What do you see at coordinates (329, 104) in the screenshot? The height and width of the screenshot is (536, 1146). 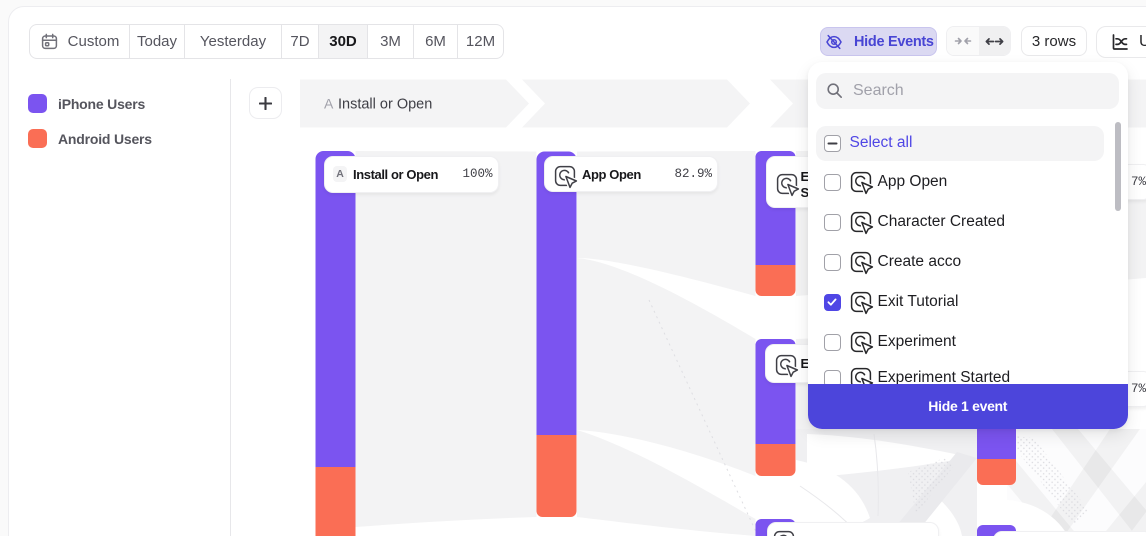 I see `svg-text: A` at bounding box center [329, 104].